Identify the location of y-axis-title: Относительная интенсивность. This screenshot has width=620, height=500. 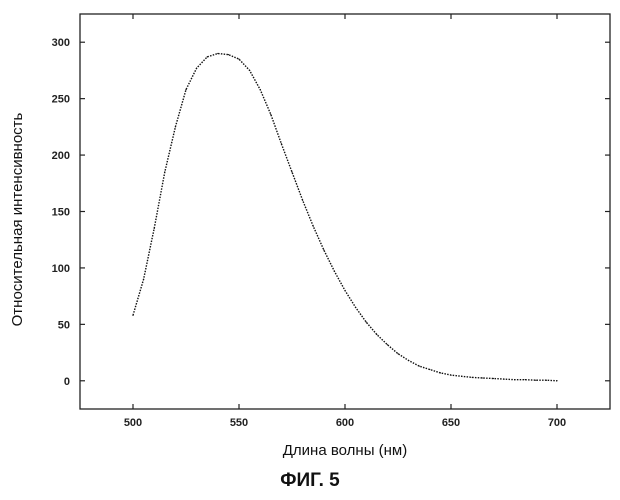
(17, 219).